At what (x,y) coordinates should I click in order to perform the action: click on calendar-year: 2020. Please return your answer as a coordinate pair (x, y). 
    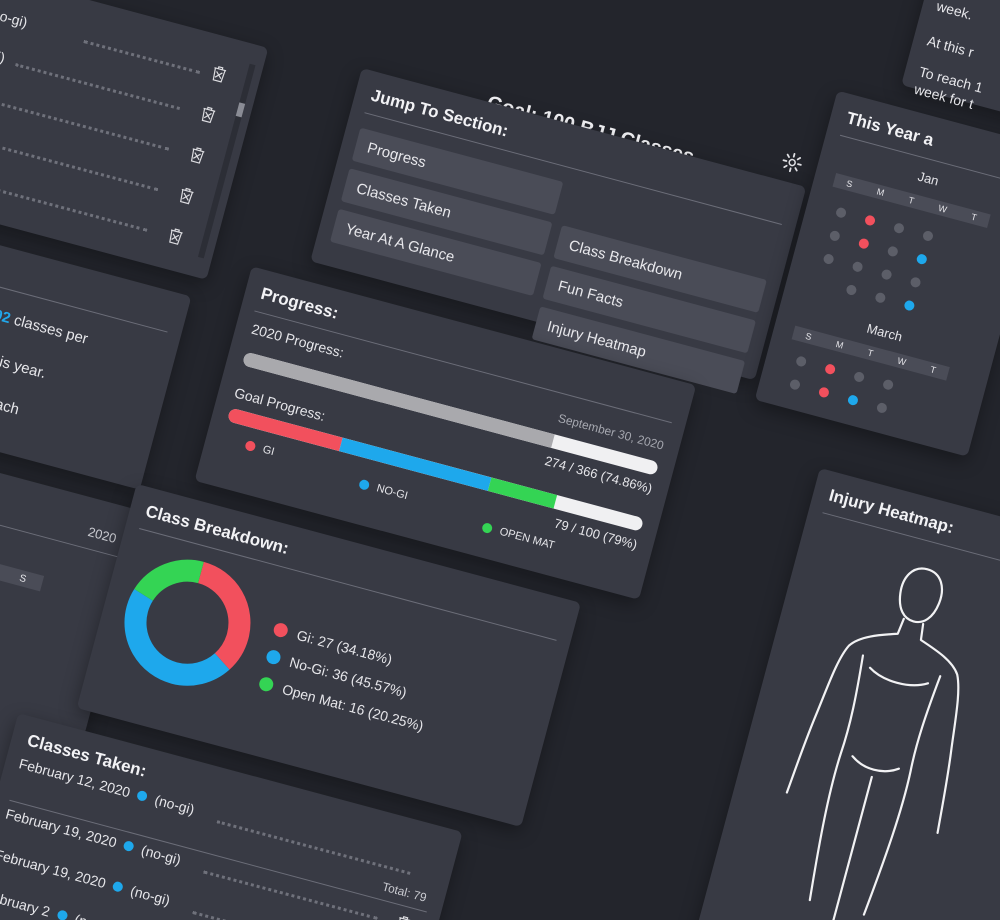
    Looking at the image, I should click on (102, 535).